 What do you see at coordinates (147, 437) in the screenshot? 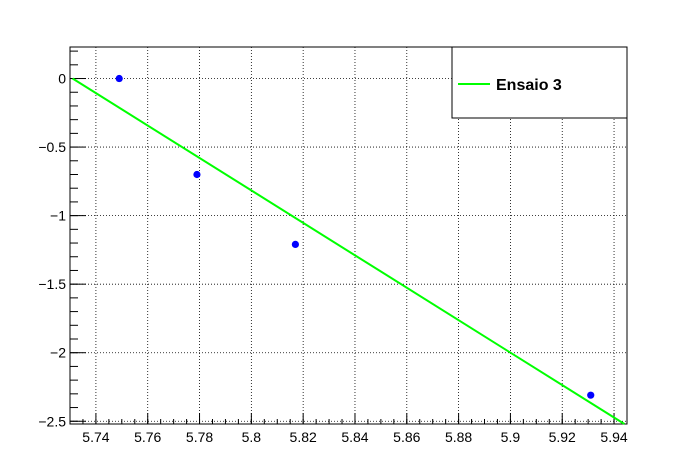
I see `x-tick-label: 5.76` at bounding box center [147, 437].